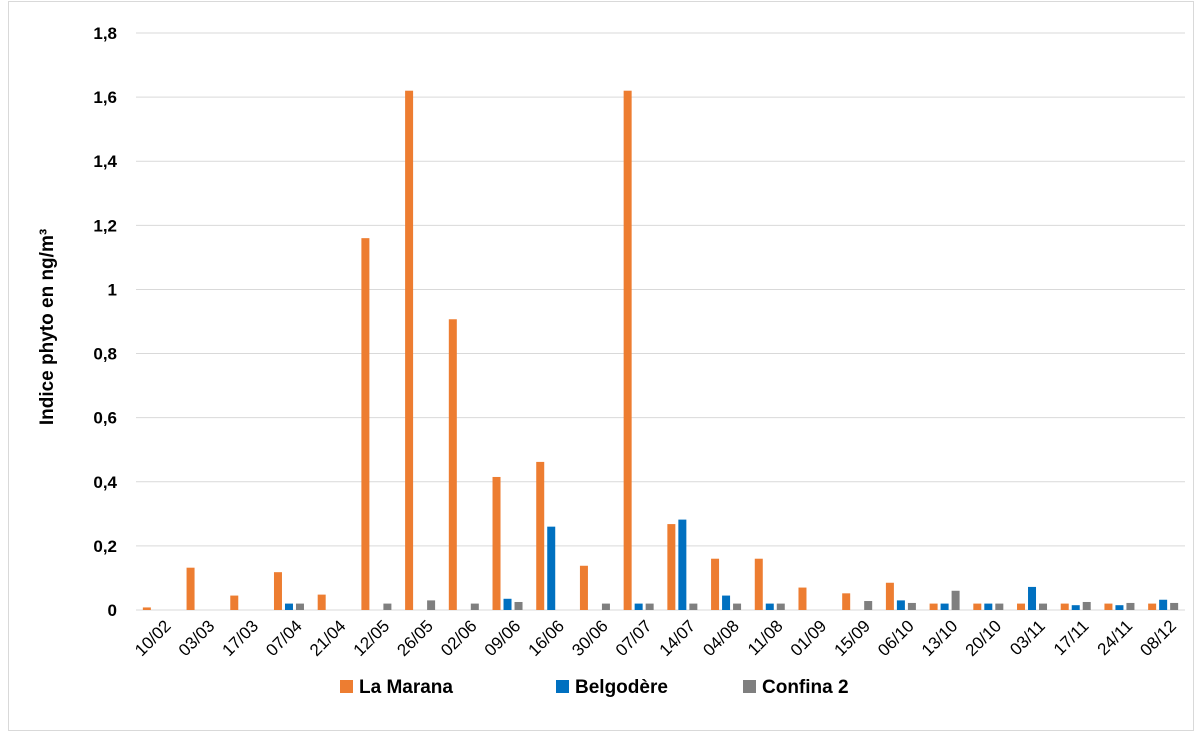  What do you see at coordinates (547, 638) in the screenshot?
I see `x-category-label: 16/06` at bounding box center [547, 638].